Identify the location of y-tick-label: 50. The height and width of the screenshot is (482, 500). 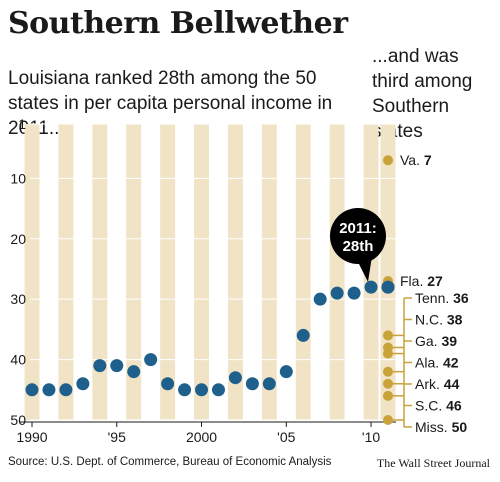
(18, 420).